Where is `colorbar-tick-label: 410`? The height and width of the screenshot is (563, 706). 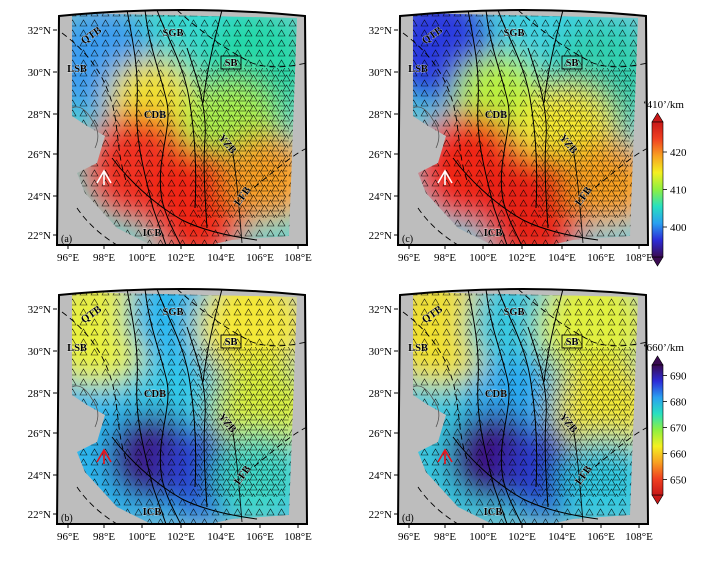 colorbar-tick-label: 410 is located at coordinates (678, 191).